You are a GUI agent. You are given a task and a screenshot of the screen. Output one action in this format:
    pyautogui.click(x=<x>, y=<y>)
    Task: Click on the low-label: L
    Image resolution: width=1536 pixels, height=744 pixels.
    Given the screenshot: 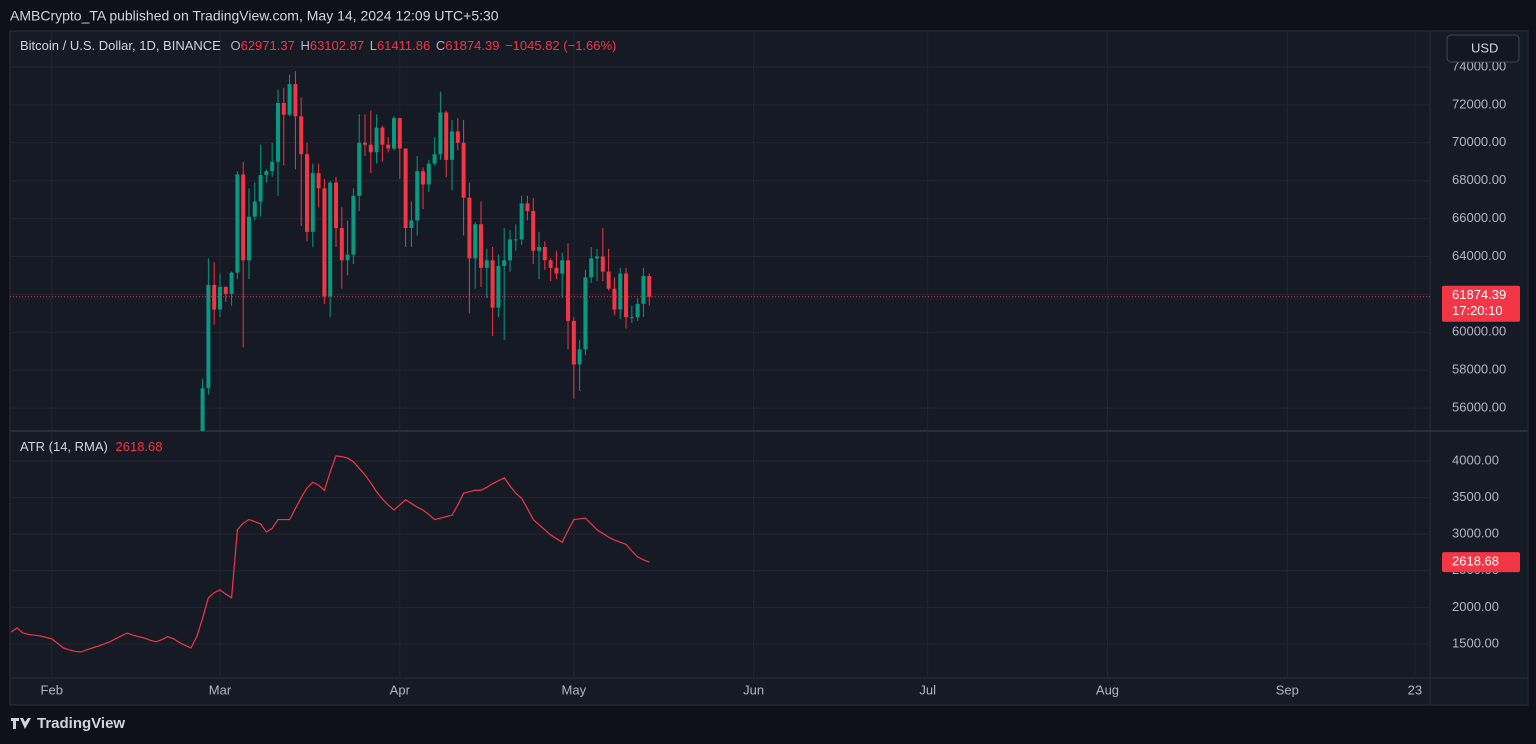 What is the action you would take?
    pyautogui.click(x=373, y=45)
    